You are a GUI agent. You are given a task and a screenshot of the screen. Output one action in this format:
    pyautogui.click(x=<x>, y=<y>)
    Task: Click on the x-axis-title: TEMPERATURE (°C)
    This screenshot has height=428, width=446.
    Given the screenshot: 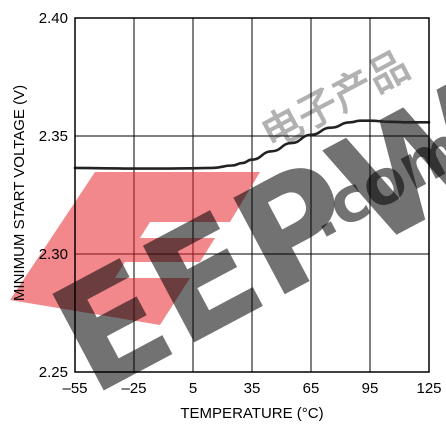 What is the action you would take?
    pyautogui.click(x=251, y=413)
    